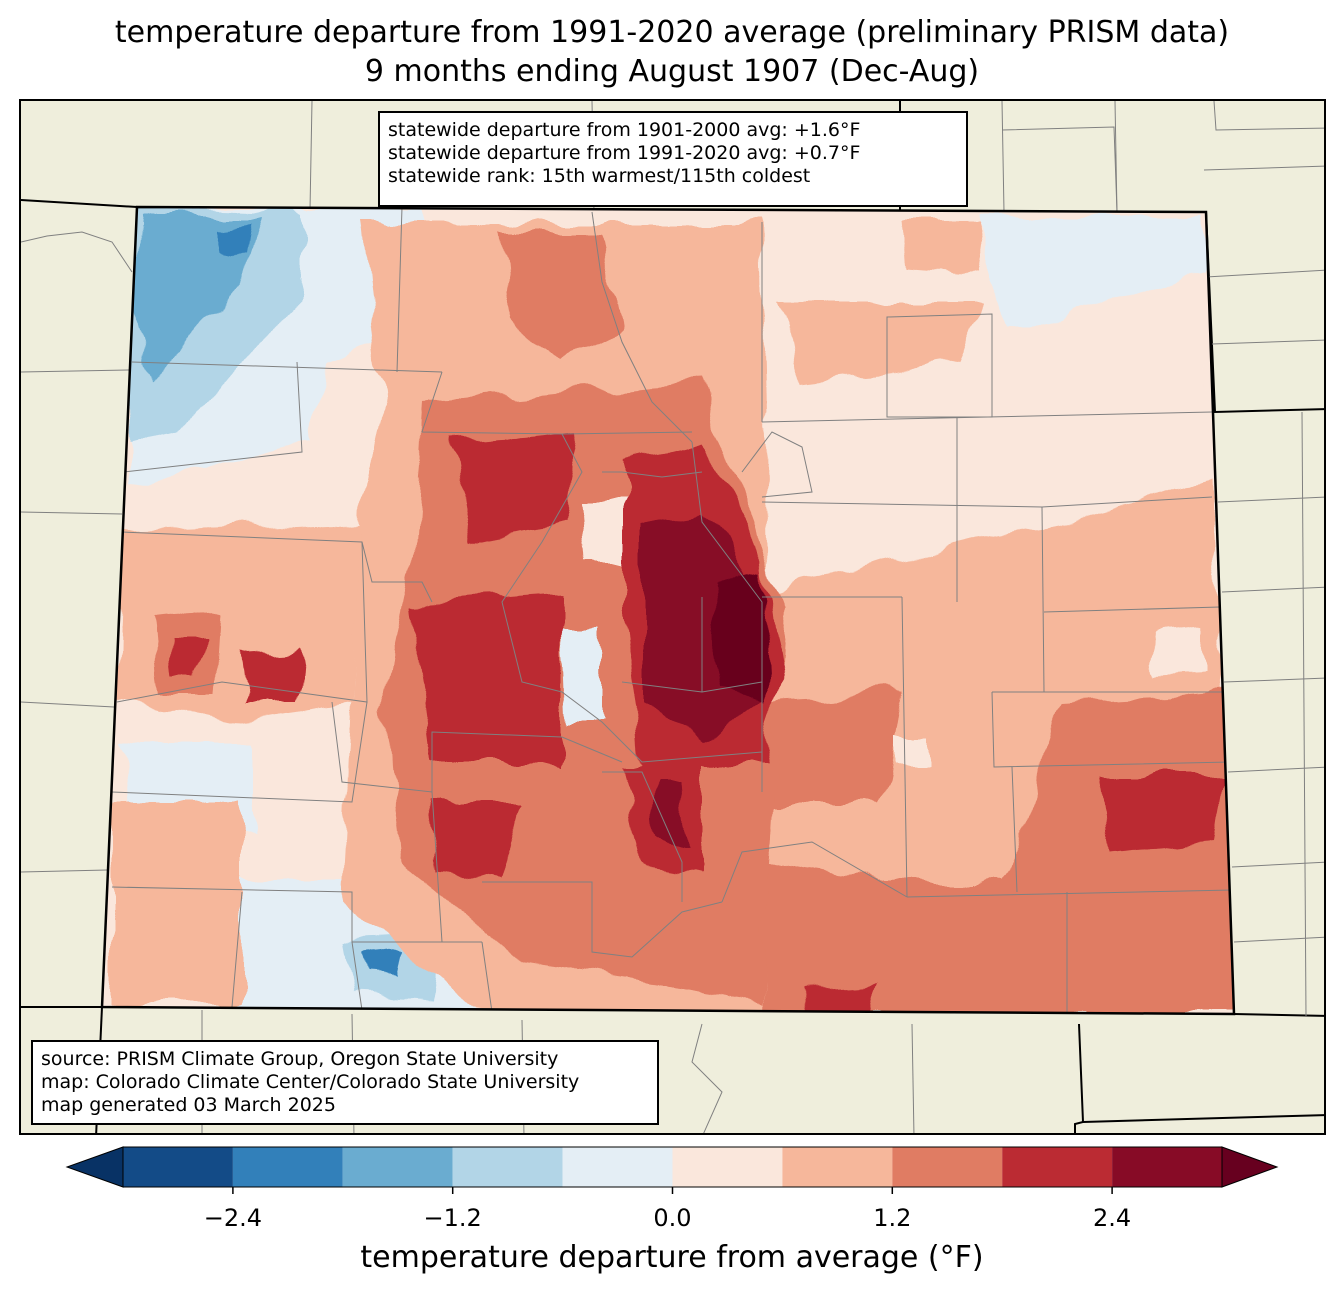 The height and width of the screenshot is (1299, 1344). I want to click on colorbar-under-arrow, so click(94, 1167).